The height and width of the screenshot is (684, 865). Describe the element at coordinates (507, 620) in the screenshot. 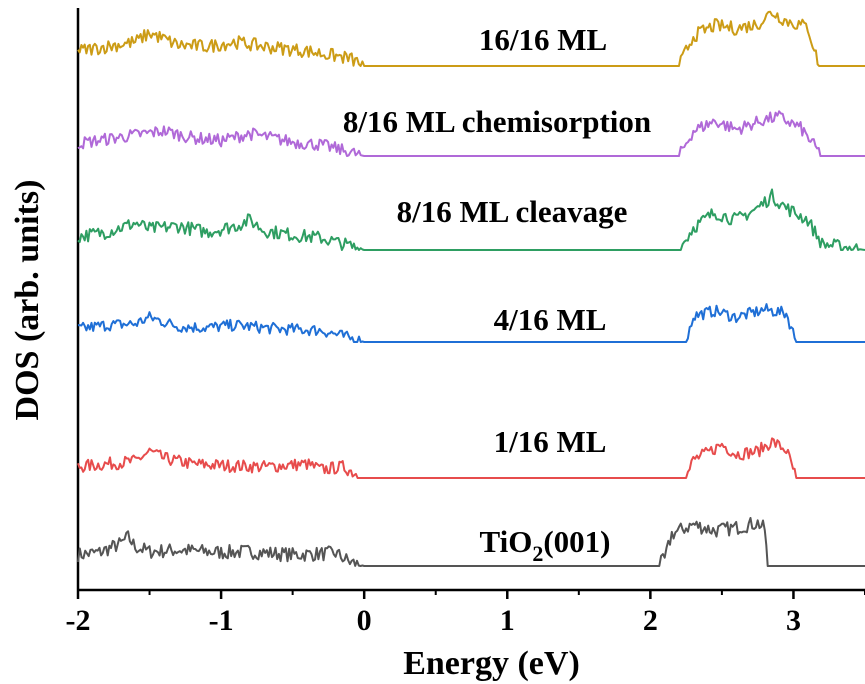

I see `x-tick-label: 1` at that location.